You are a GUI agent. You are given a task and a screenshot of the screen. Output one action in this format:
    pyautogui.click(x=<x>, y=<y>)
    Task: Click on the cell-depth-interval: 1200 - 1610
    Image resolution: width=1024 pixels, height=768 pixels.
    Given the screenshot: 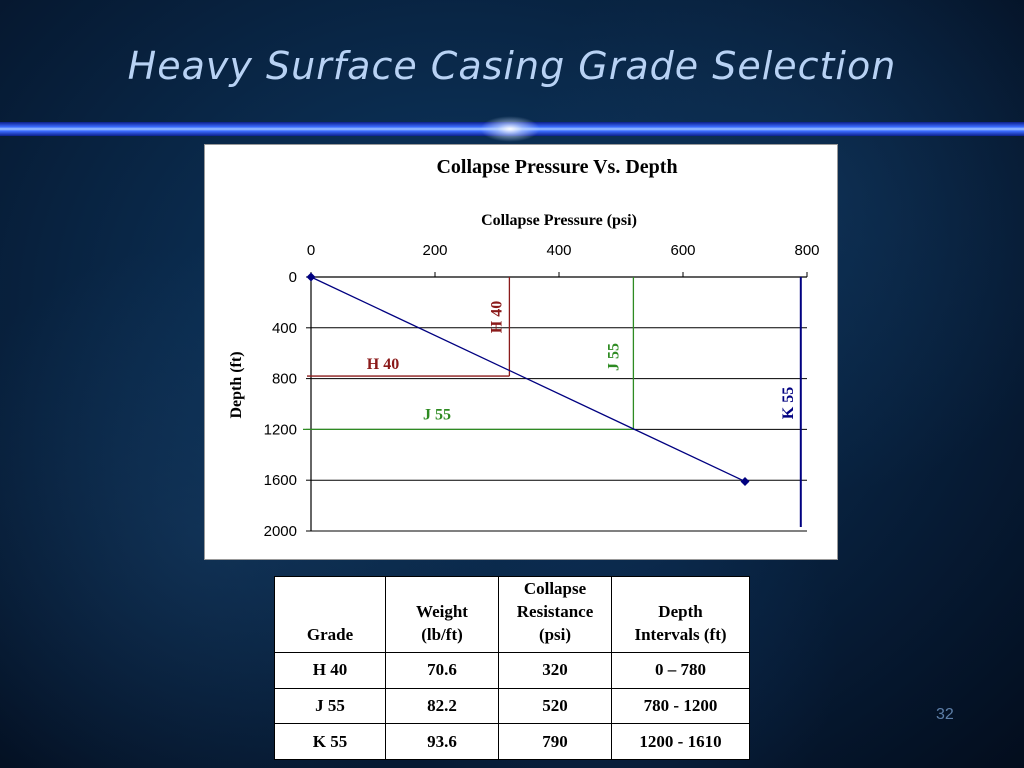 What is the action you would take?
    pyautogui.click(x=680, y=741)
    